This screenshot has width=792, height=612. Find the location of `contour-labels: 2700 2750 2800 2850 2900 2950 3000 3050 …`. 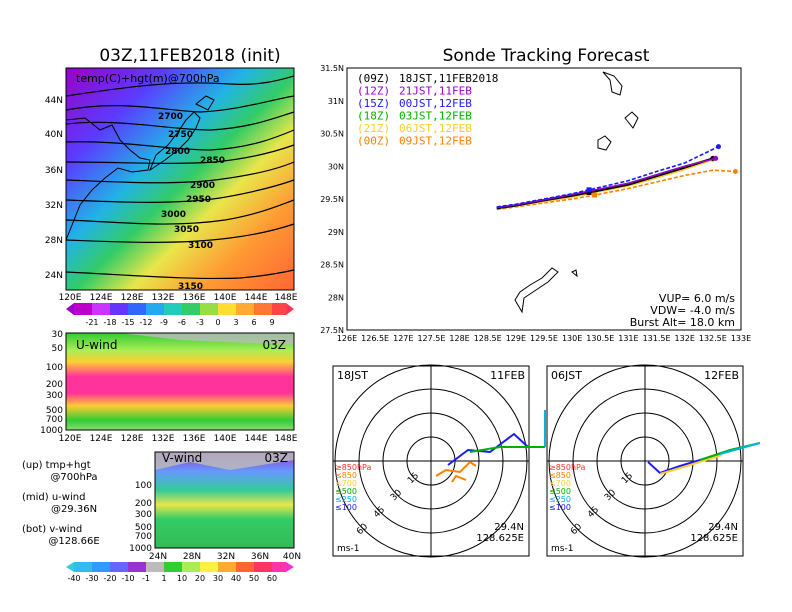

contour-labels: 2700 2750 2800 2850 2900 2950 3000 3050 … is located at coordinates (191, 202).